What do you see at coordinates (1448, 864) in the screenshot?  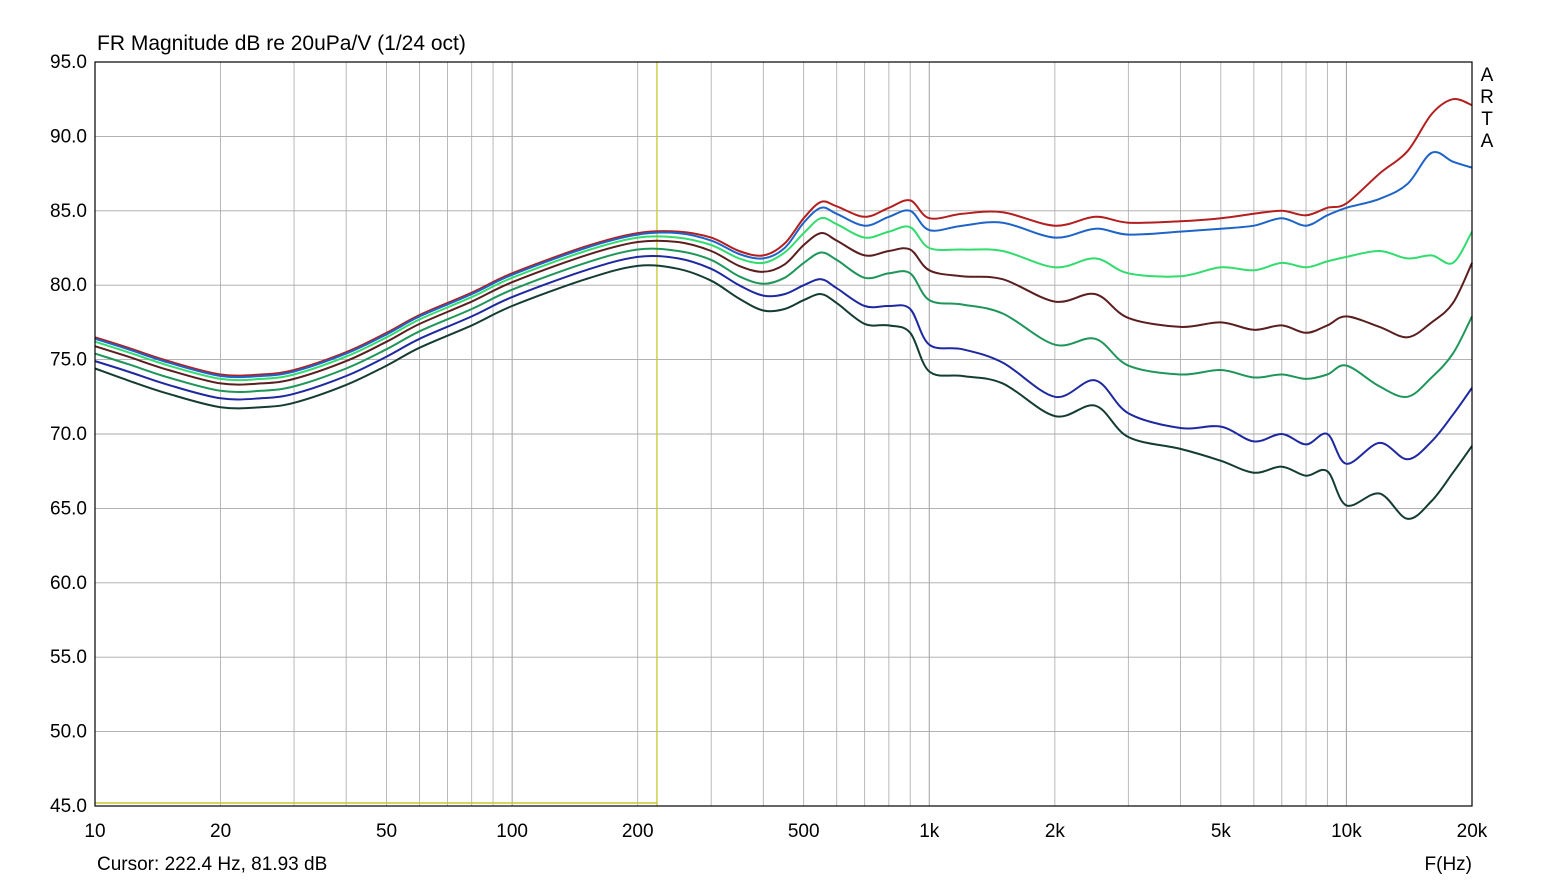 I see `x-axis-label: F(Hz)` at bounding box center [1448, 864].